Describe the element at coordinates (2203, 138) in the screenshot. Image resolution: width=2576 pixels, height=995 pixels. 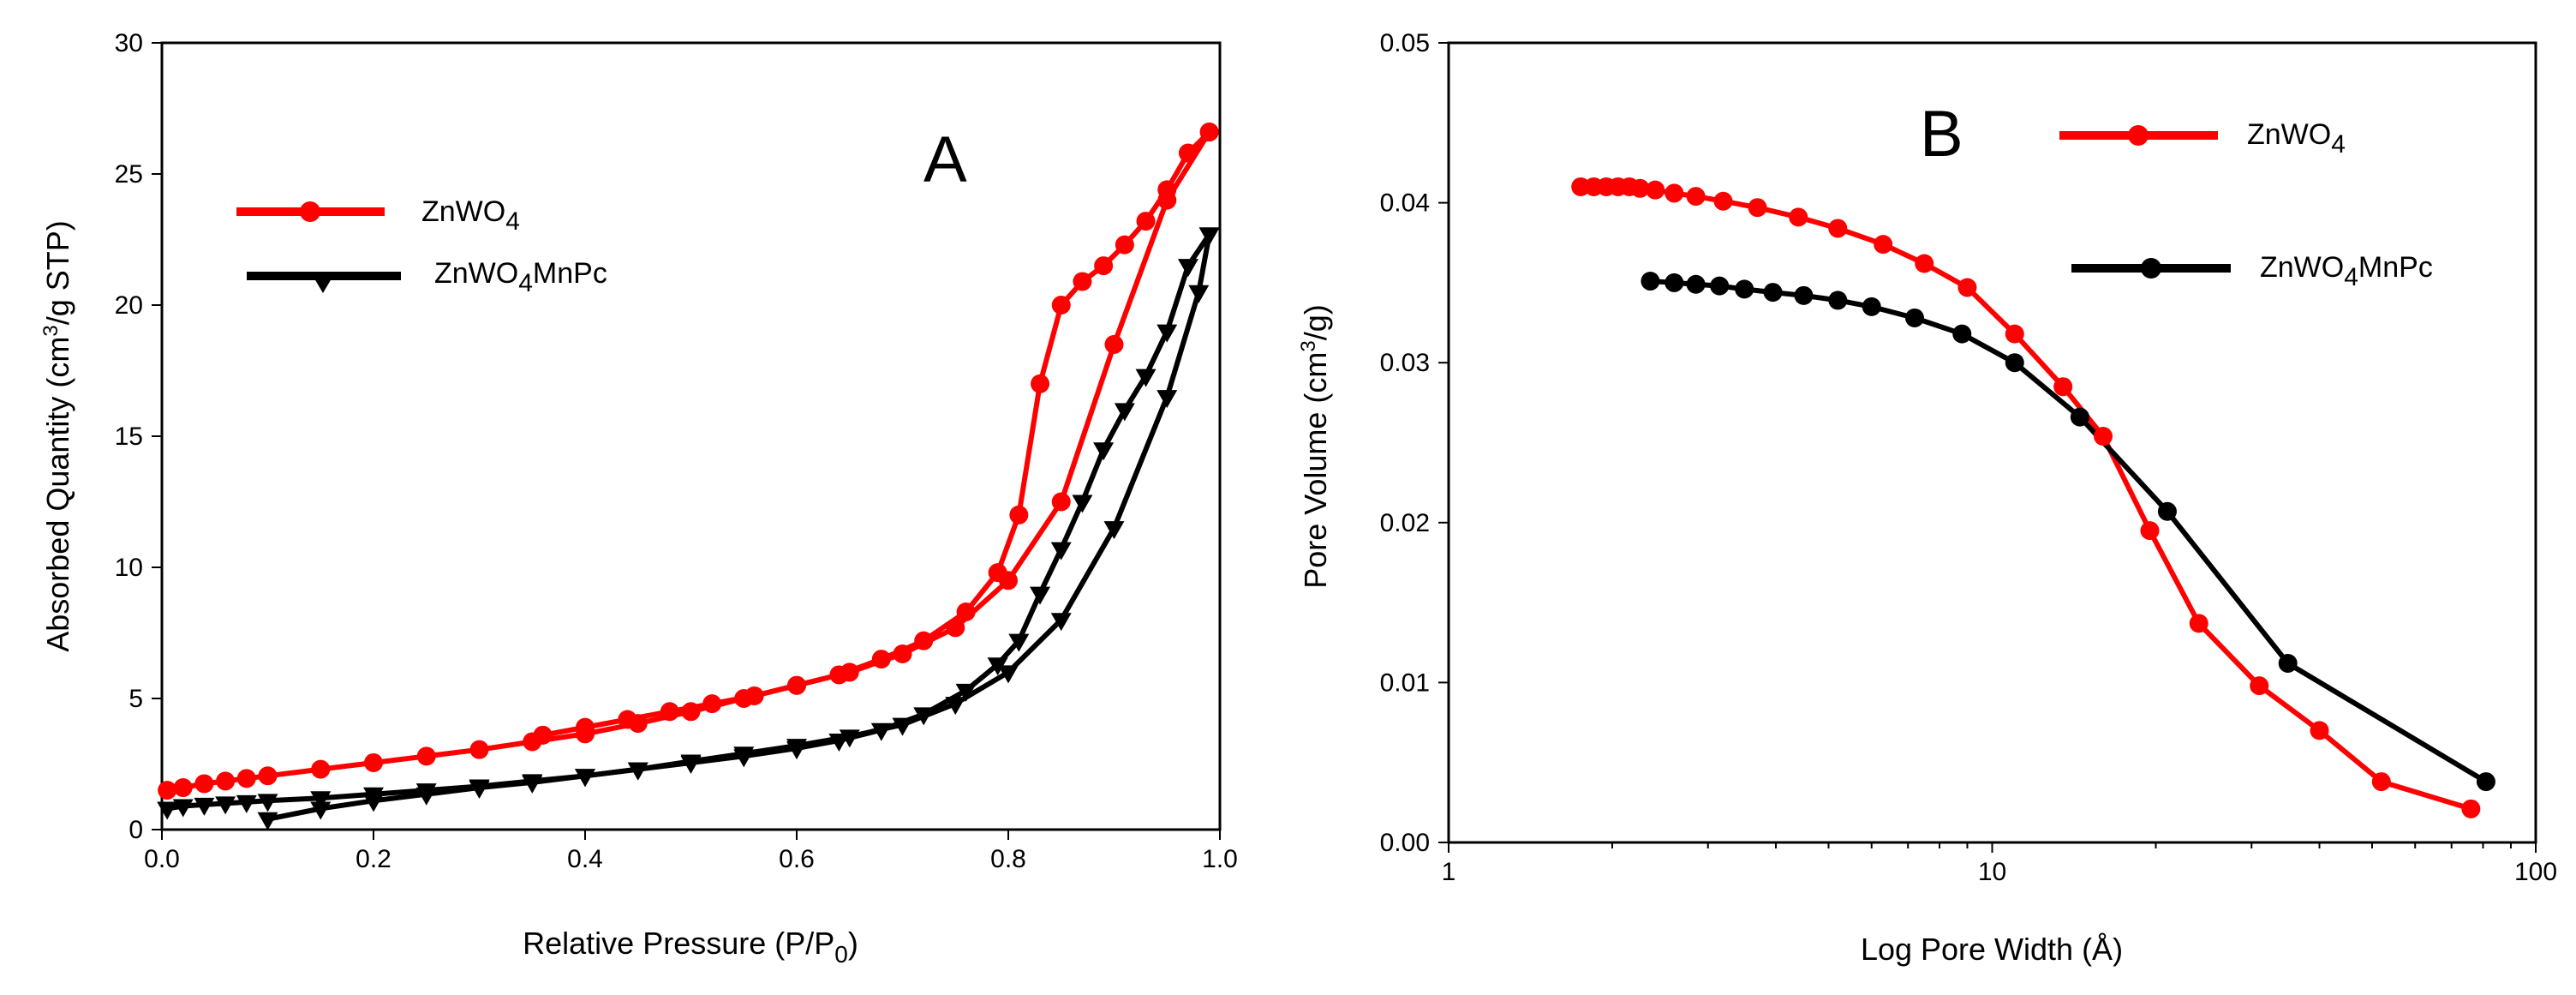
I see `panel-b-legend-entry-zn-wo4: ZnWO4` at that location.